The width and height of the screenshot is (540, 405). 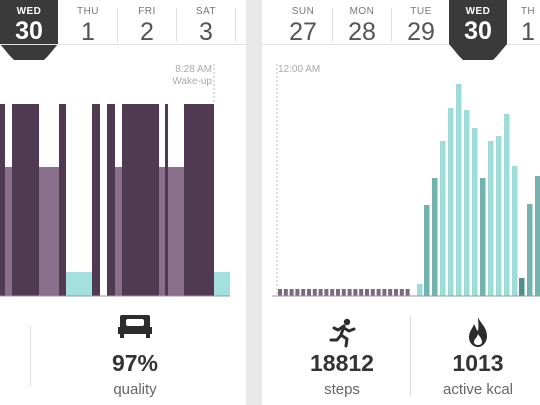 I want to click on quality-metric: 97% quality, so click(x=135, y=374).